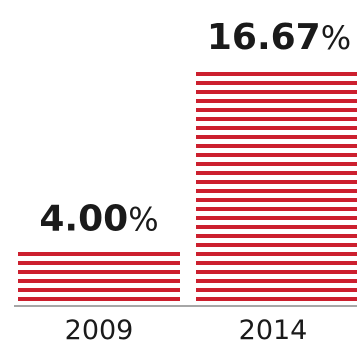  I want to click on value-number: 4.00, so click(83, 219).